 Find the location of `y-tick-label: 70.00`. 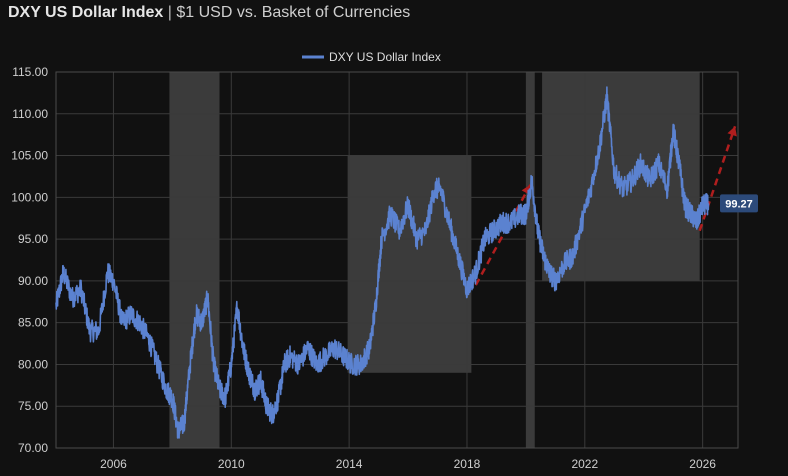

y-tick-label: 70.00 is located at coordinates (33, 448).